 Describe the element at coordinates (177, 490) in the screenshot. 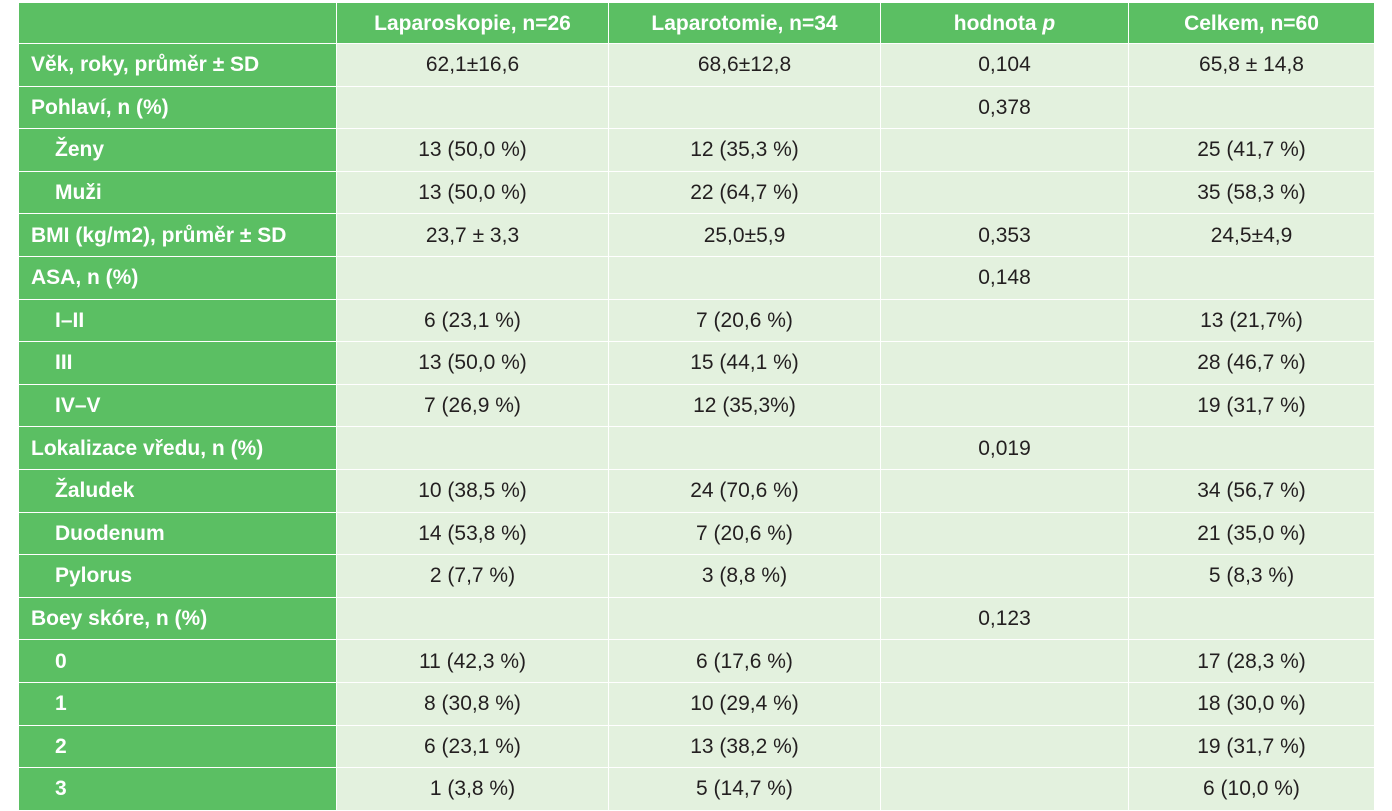

I see `row-label: Žaludek` at that location.